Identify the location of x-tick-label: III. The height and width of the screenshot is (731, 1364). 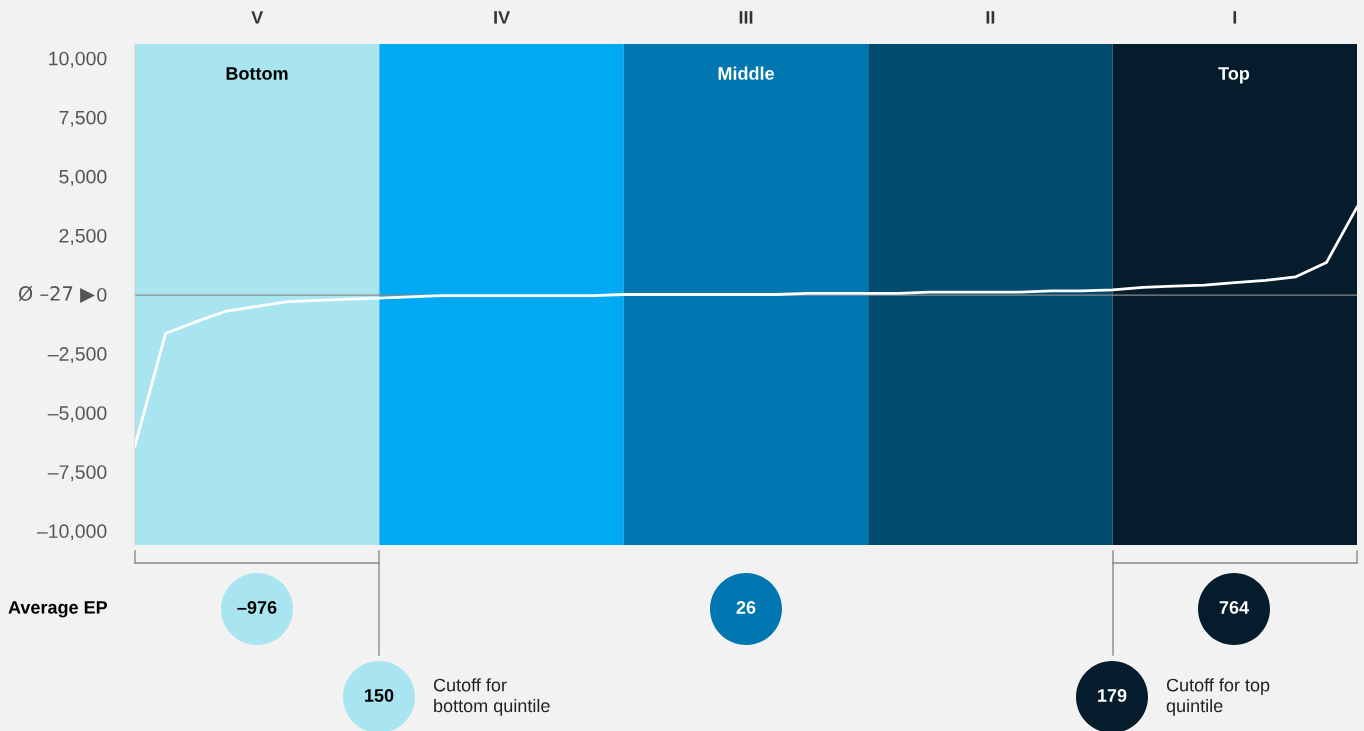
(746, 17).